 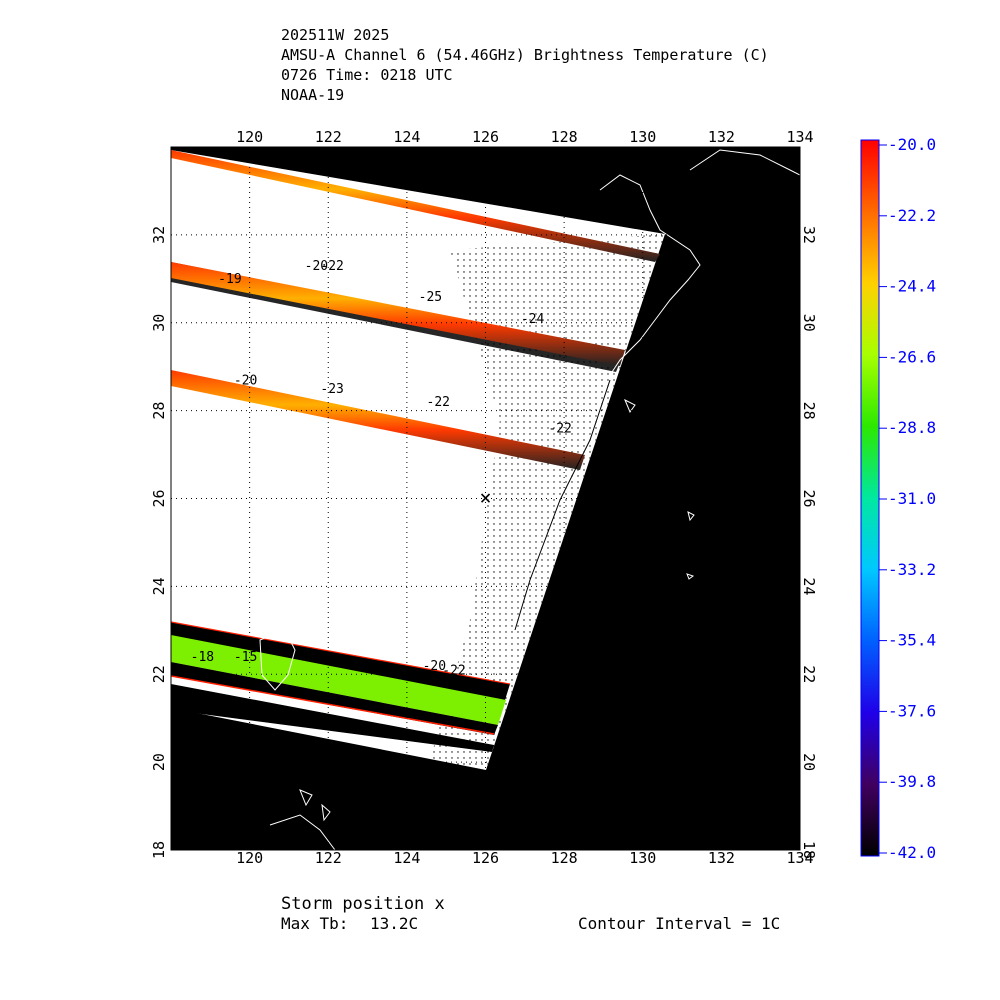 What do you see at coordinates (912, 710) in the screenshot?
I see `colorbar-tick-label: -37.6` at bounding box center [912, 710].